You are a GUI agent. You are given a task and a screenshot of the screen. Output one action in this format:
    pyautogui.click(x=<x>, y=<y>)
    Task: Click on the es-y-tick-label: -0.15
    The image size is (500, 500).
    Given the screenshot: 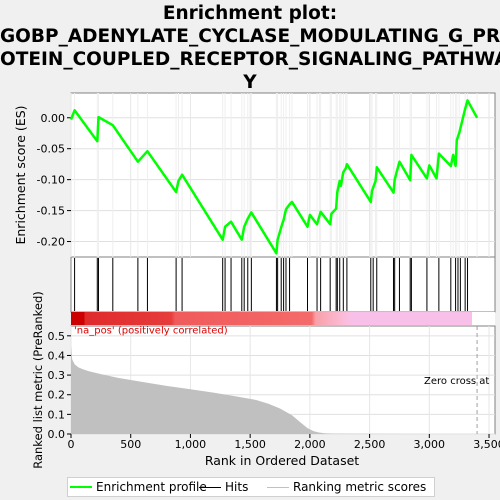 What is the action you would take?
    pyautogui.click(x=51, y=211)
    